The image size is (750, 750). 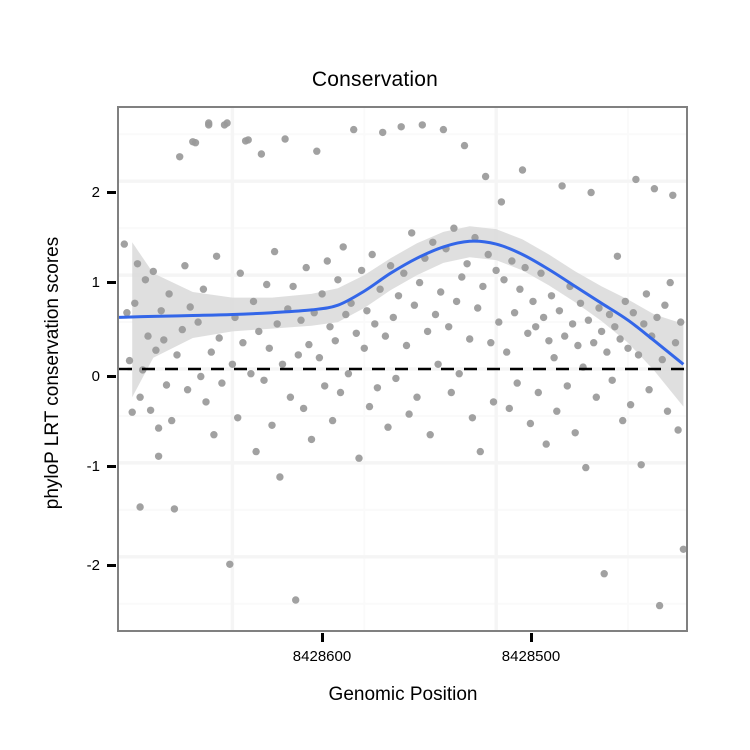 I want to click on y-tick-label-2: 2, so click(x=95, y=192).